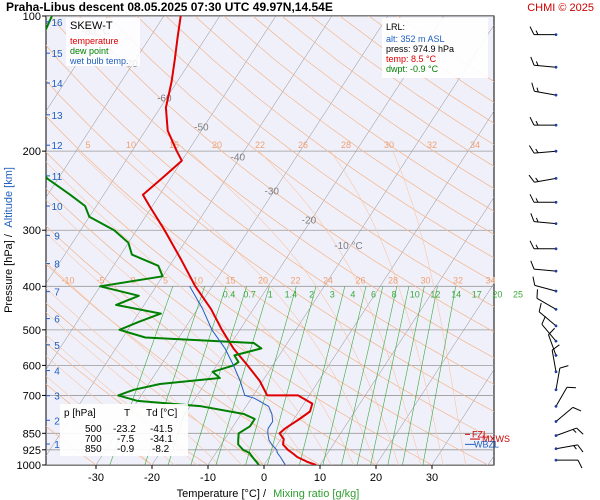 This screenshot has height=500, width=600. What do you see at coordinates (71, 445) in the screenshot?
I see `dry-adiabat-line` at bounding box center [71, 445].